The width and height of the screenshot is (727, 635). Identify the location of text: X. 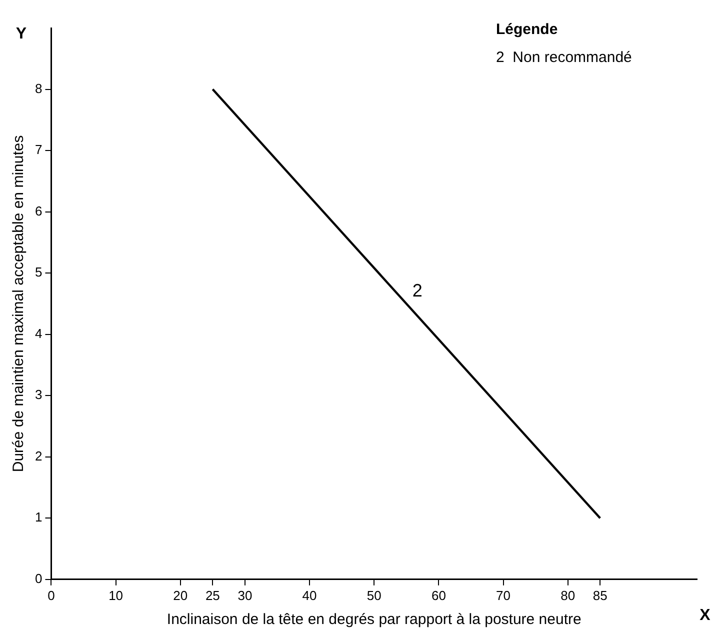
(705, 615).